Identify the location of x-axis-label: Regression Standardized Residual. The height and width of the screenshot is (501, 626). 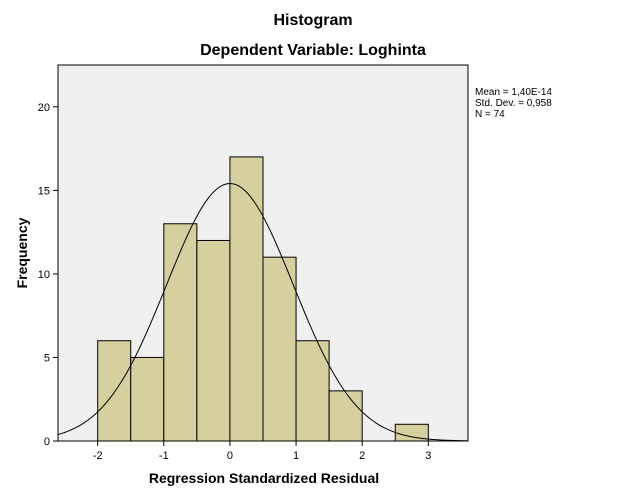
(264, 478).